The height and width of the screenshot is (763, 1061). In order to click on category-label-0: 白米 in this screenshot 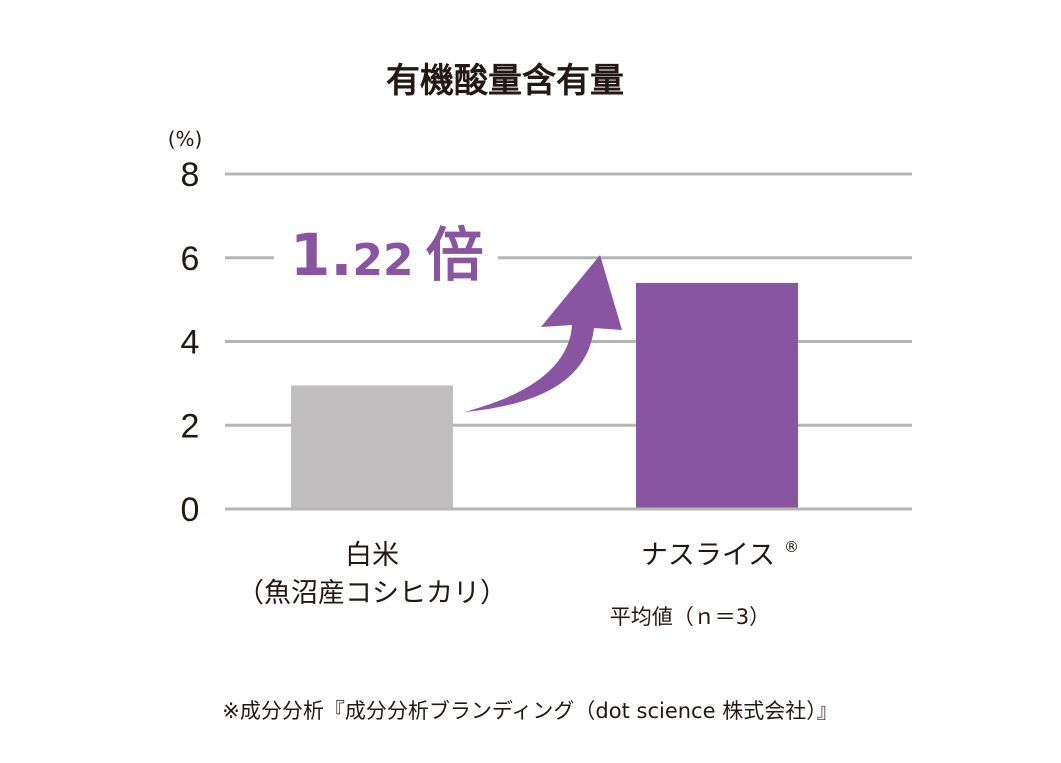, I will do `click(372, 555)`.